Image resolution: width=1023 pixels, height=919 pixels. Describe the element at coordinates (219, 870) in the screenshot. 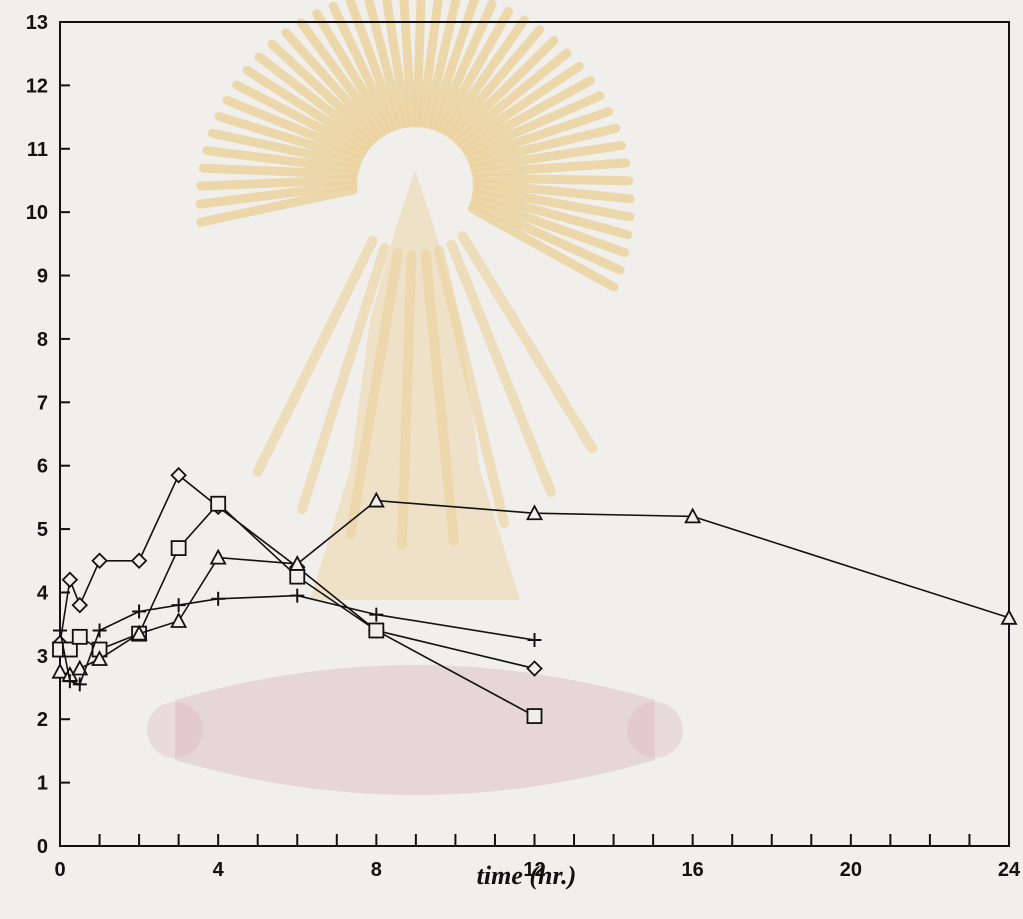

I see `x-tick-label: 4` at that location.